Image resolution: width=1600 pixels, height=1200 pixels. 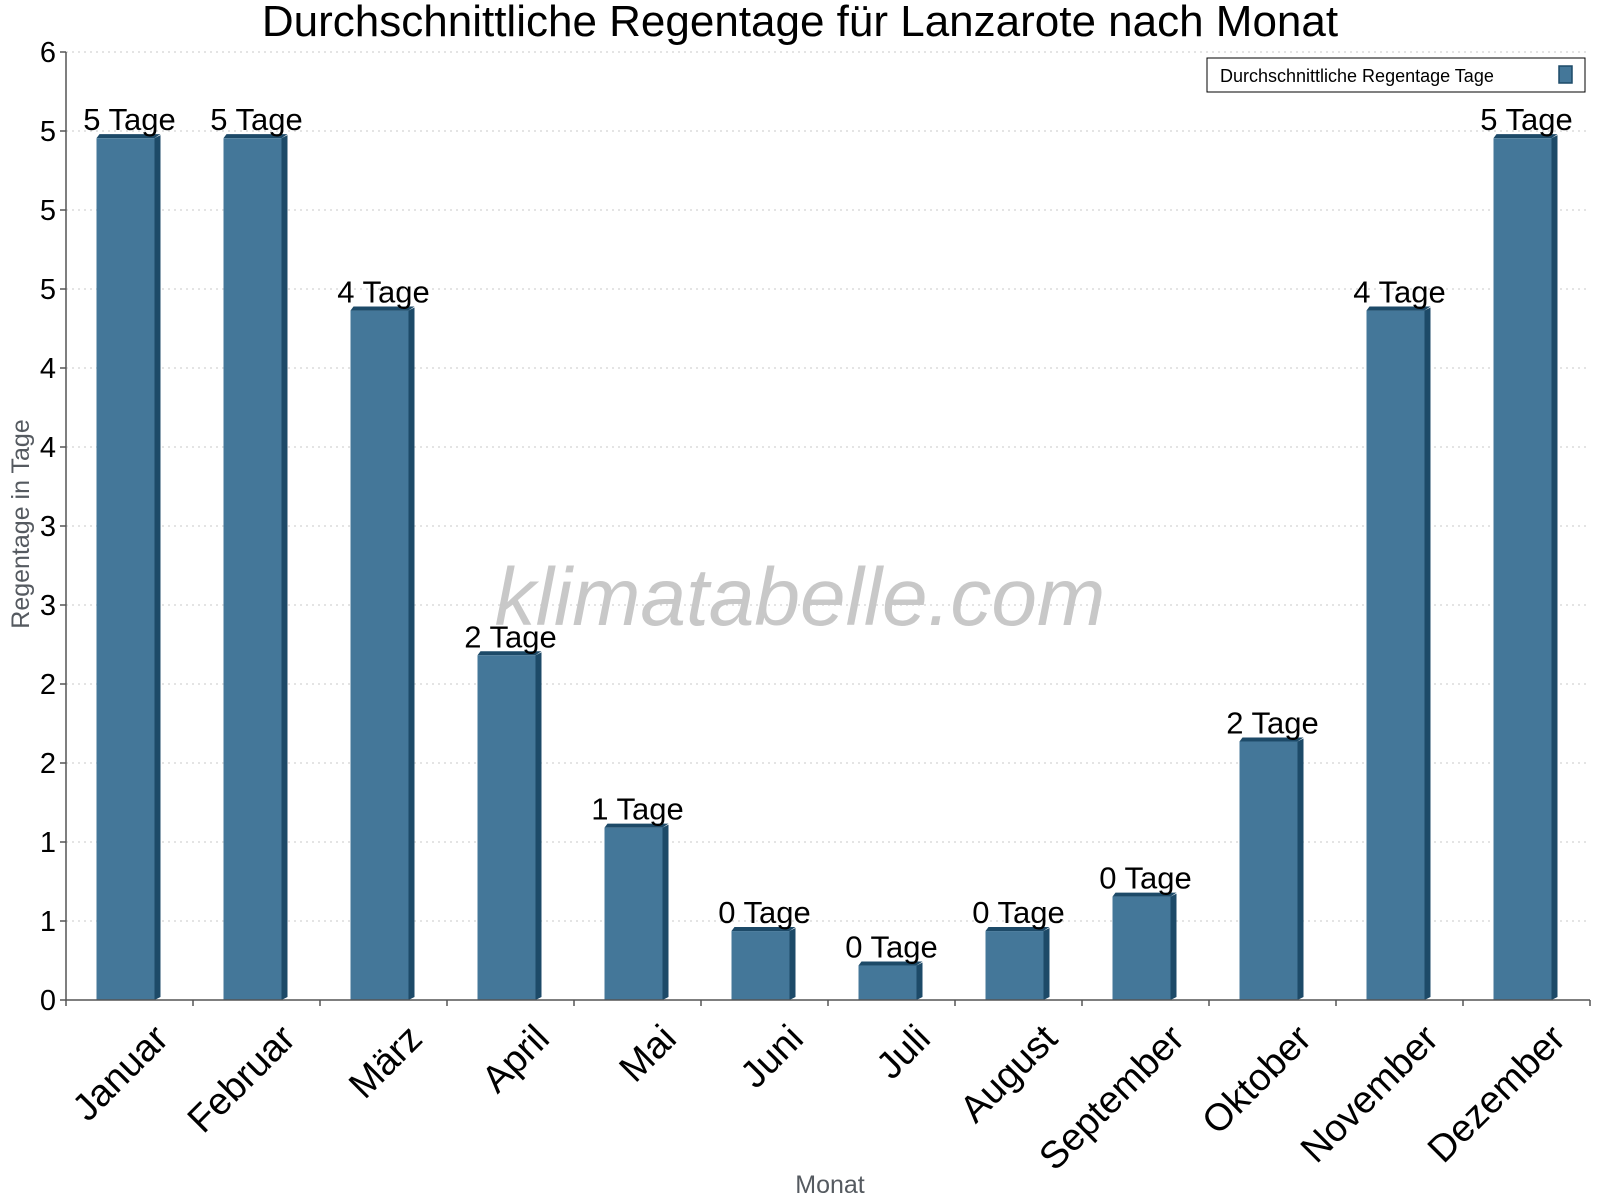 I want to click on y-tick-label: 0, so click(x=48, y=1001).